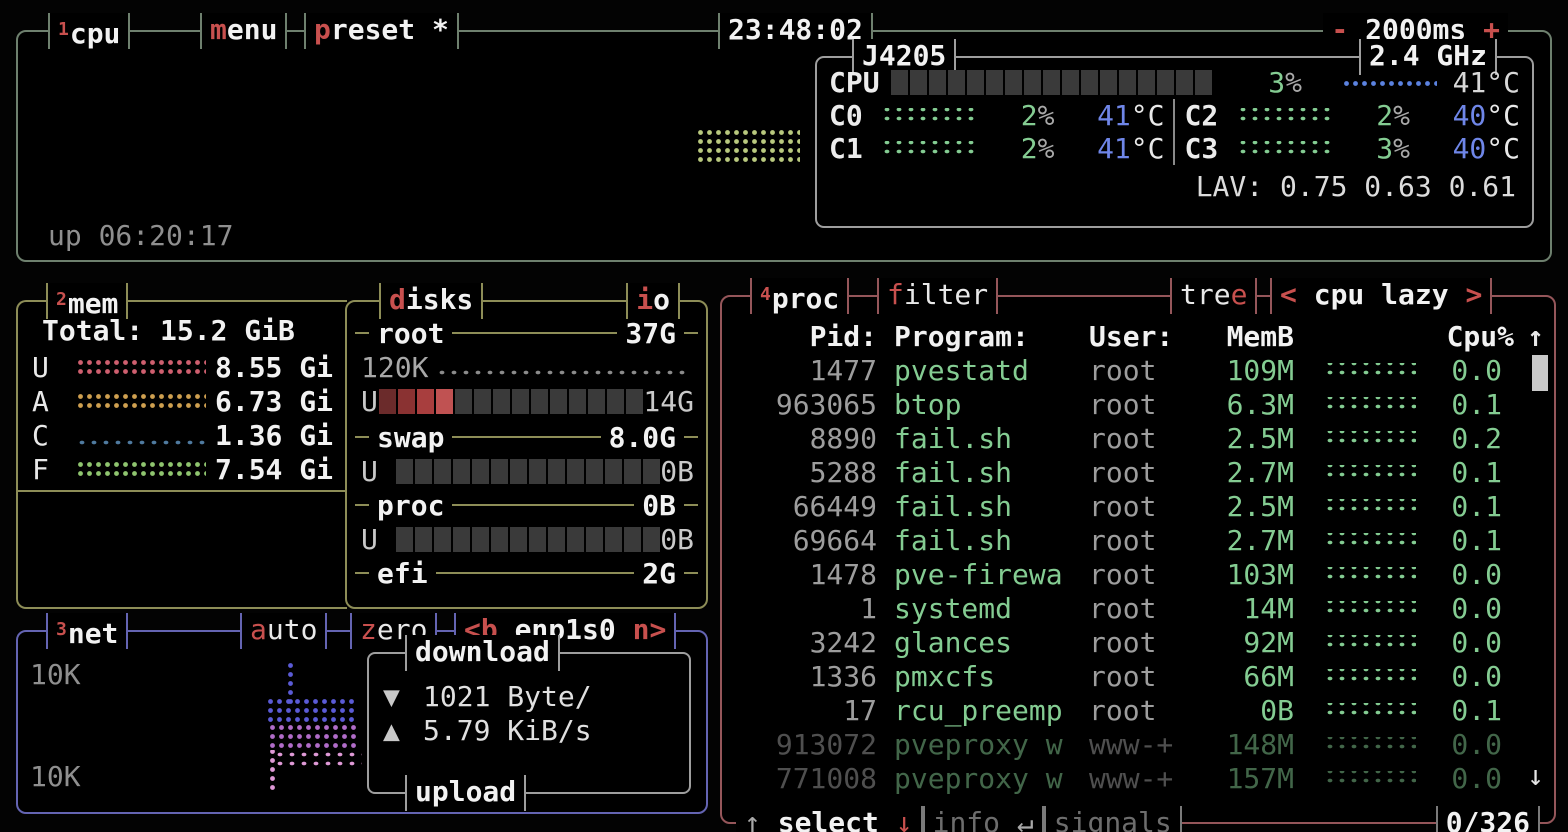  What do you see at coordinates (284, 631) in the screenshot?
I see `net-auto-button: auto` at bounding box center [284, 631].